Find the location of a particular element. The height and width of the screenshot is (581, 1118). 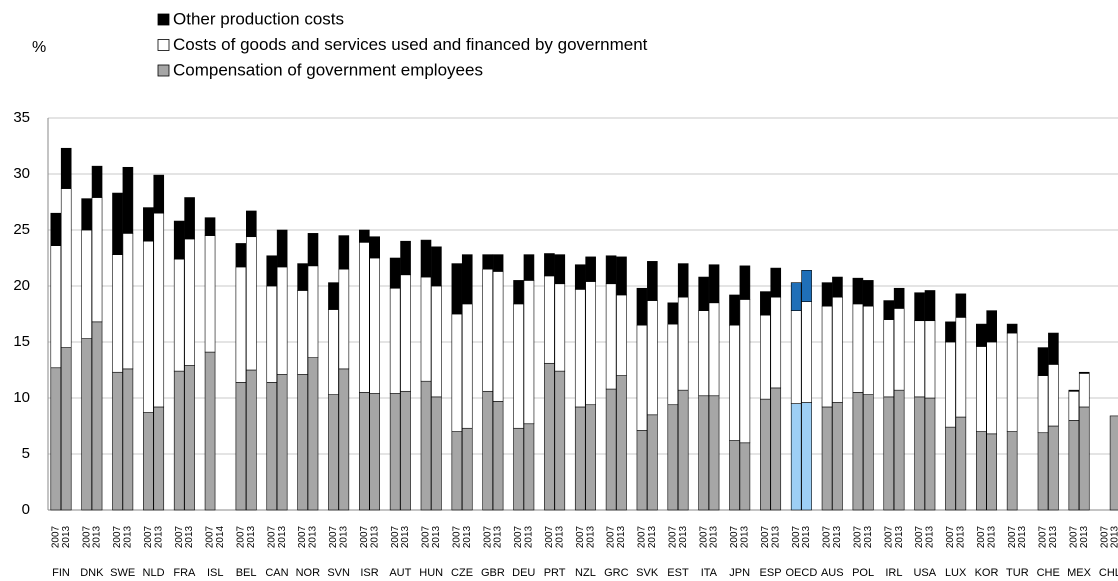

group-label: IRL is located at coordinates (893, 573).